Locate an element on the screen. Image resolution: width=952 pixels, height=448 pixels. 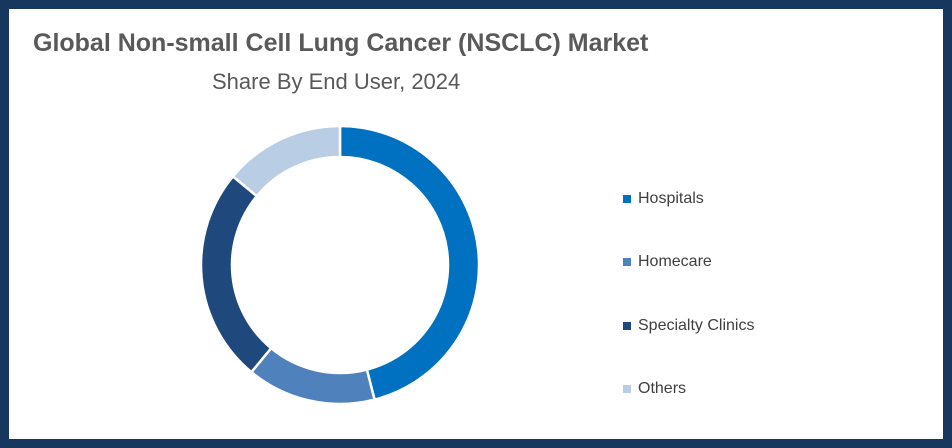
donut-slice-homecare is located at coordinates (313, 376).